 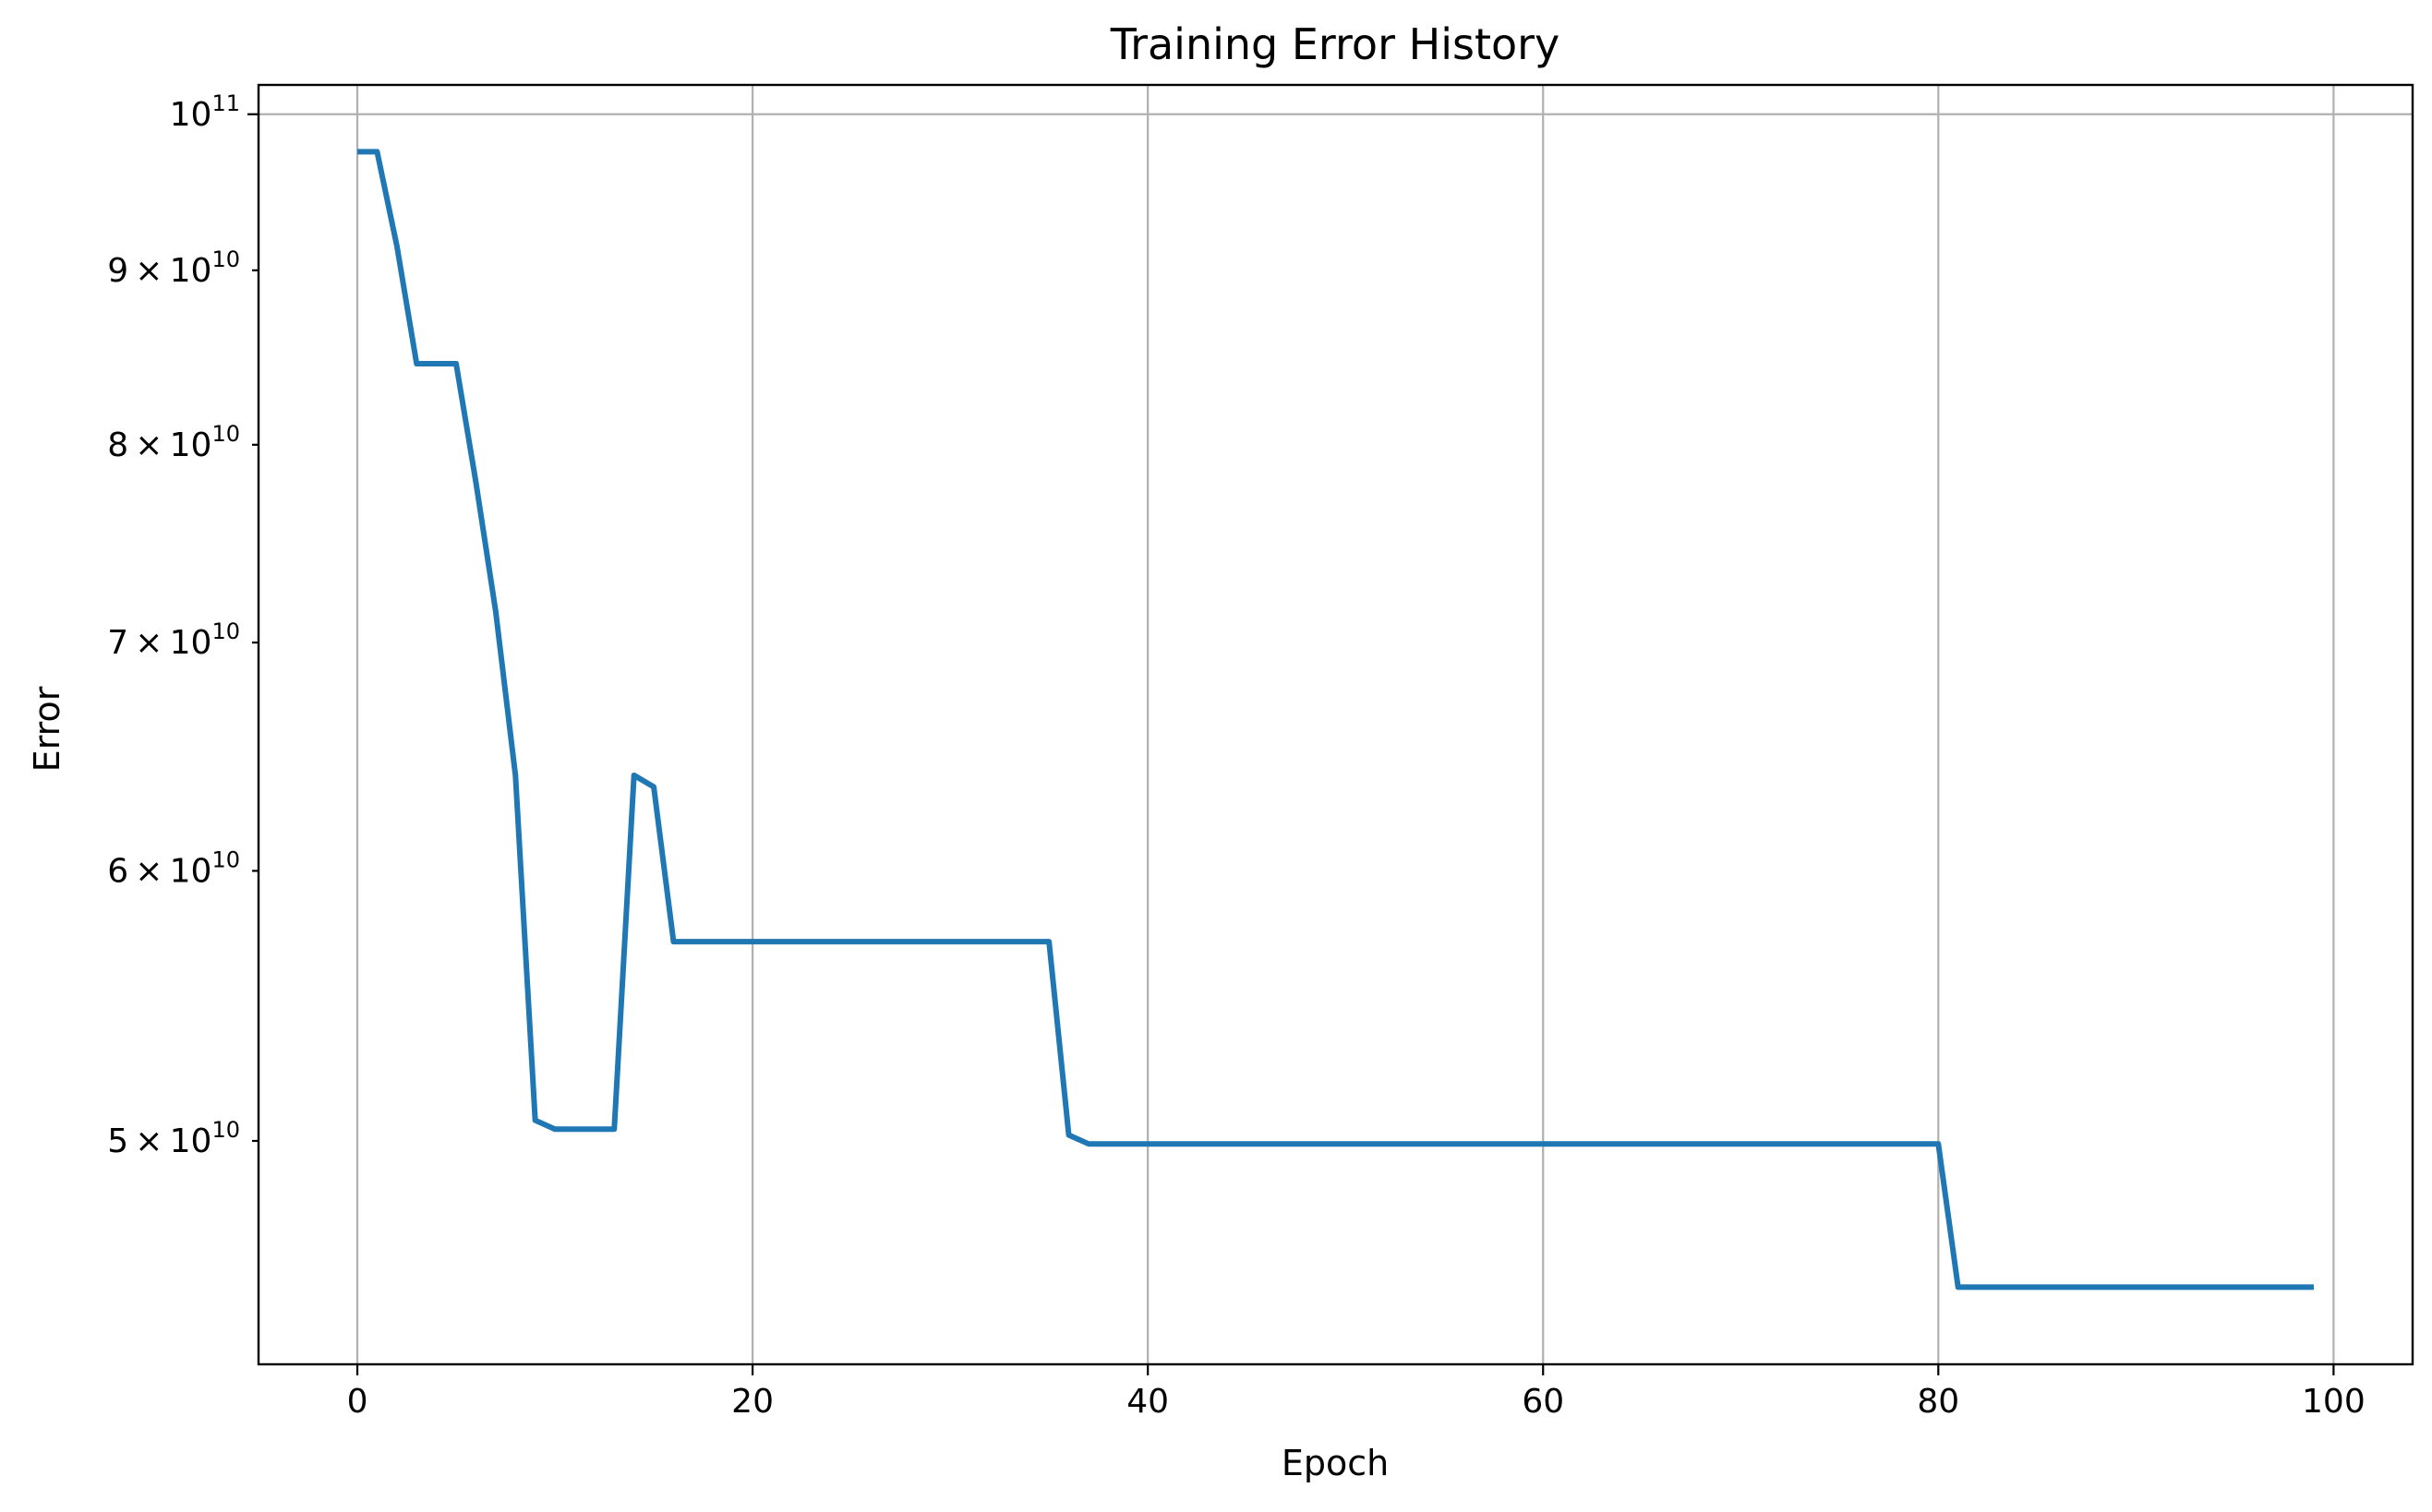 I want to click on x-tick-label: 100, so click(x=2334, y=1402).